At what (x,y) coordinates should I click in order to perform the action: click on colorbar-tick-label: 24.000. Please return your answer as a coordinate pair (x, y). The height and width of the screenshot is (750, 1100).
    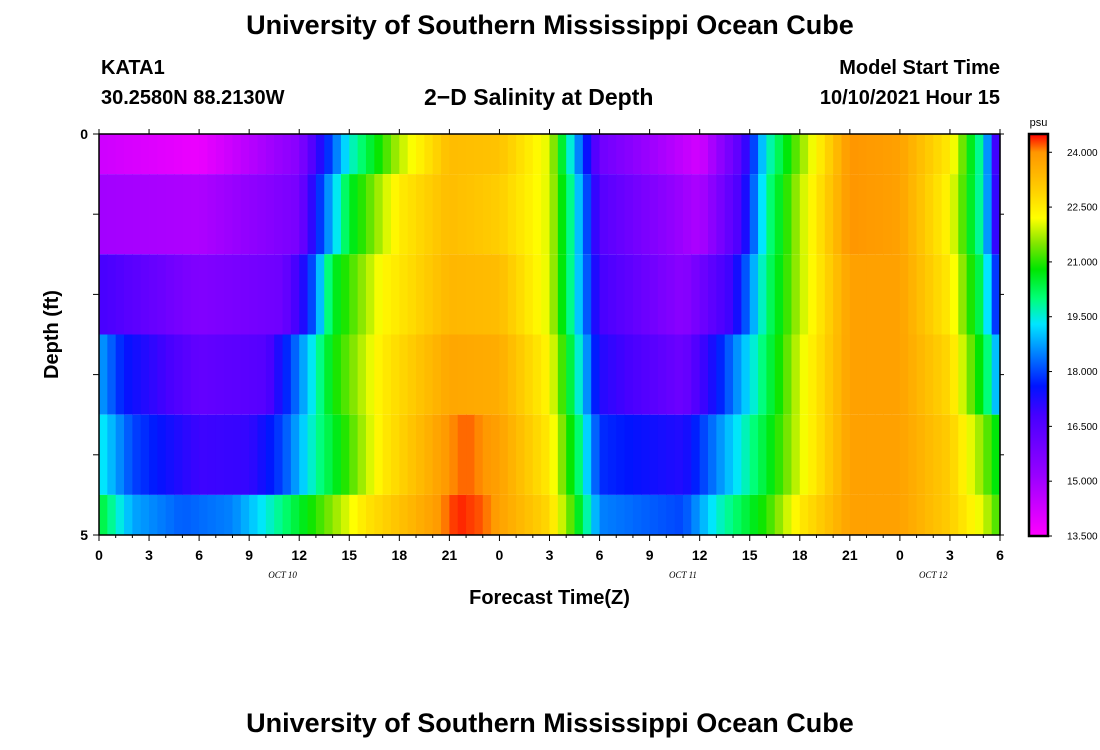
    Looking at the image, I should click on (1082, 153).